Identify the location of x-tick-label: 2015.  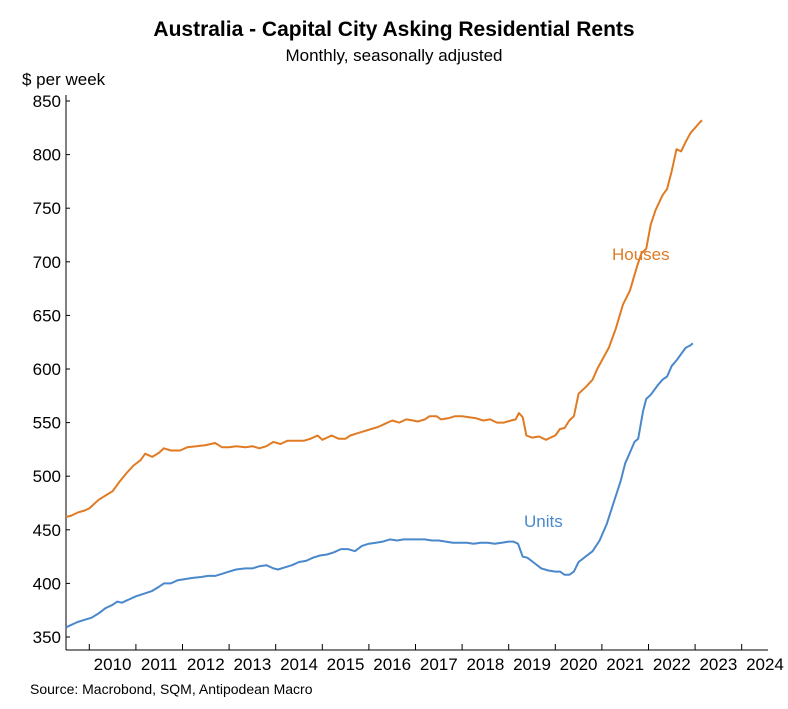
(346, 664).